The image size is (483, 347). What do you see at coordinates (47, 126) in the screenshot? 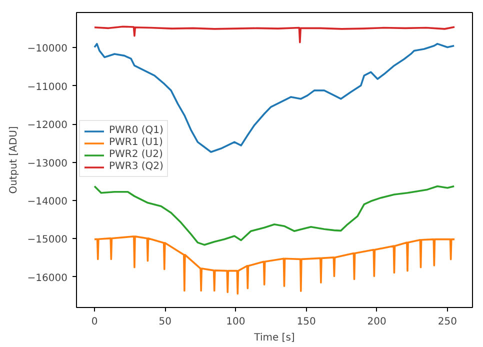
I see `y-tick-label: −12000` at bounding box center [47, 126].